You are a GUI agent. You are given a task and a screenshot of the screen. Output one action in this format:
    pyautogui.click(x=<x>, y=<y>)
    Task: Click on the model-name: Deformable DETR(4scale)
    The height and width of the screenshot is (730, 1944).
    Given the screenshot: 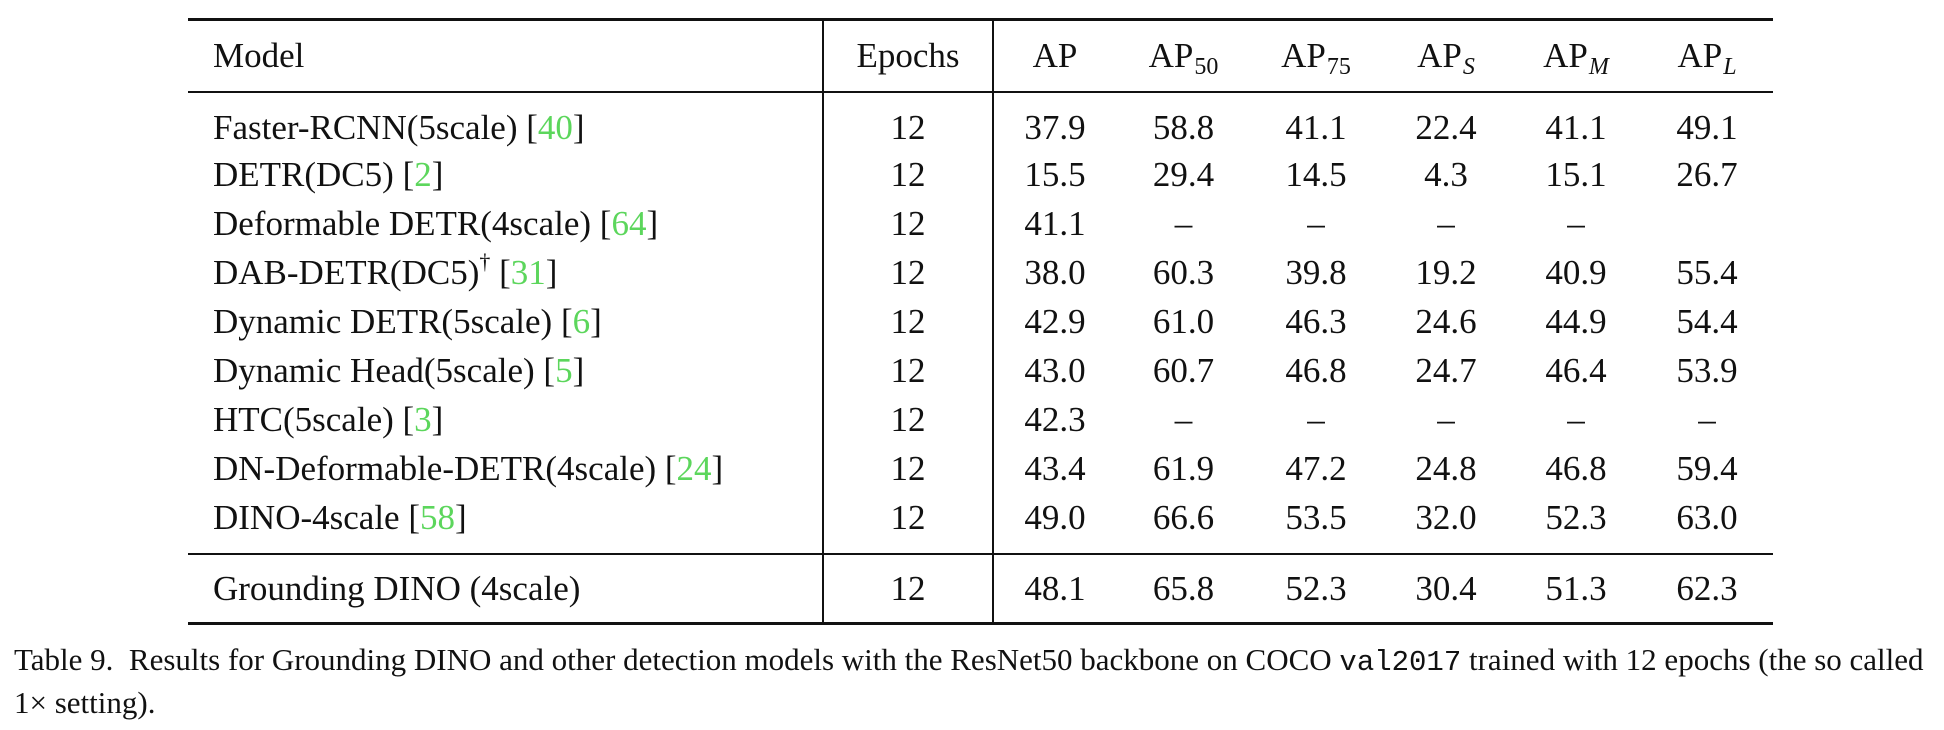 What is the action you would take?
    pyautogui.click(x=402, y=223)
    